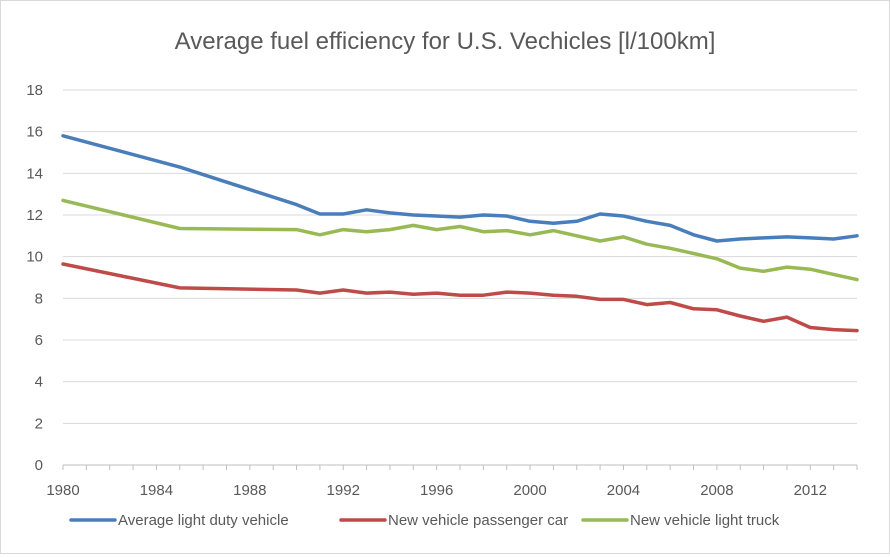 The height and width of the screenshot is (558, 890). I want to click on x-tick-label-1996: 1996, so click(436, 490).